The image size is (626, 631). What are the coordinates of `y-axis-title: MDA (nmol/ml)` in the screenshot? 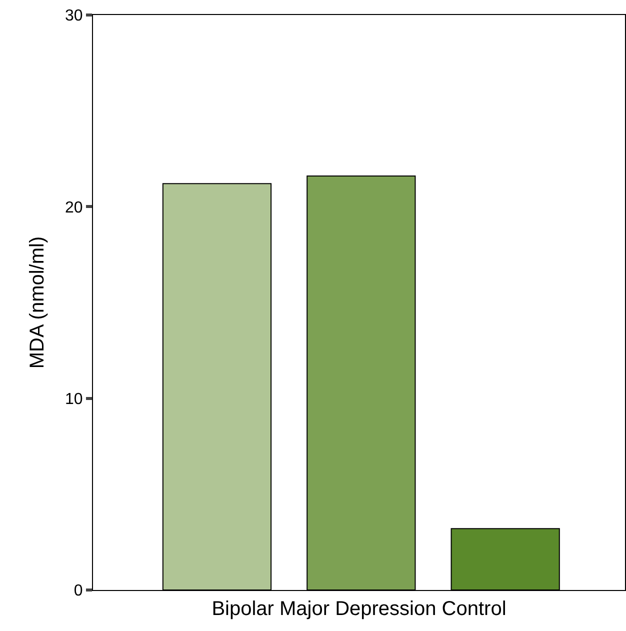 It's located at (37, 302).